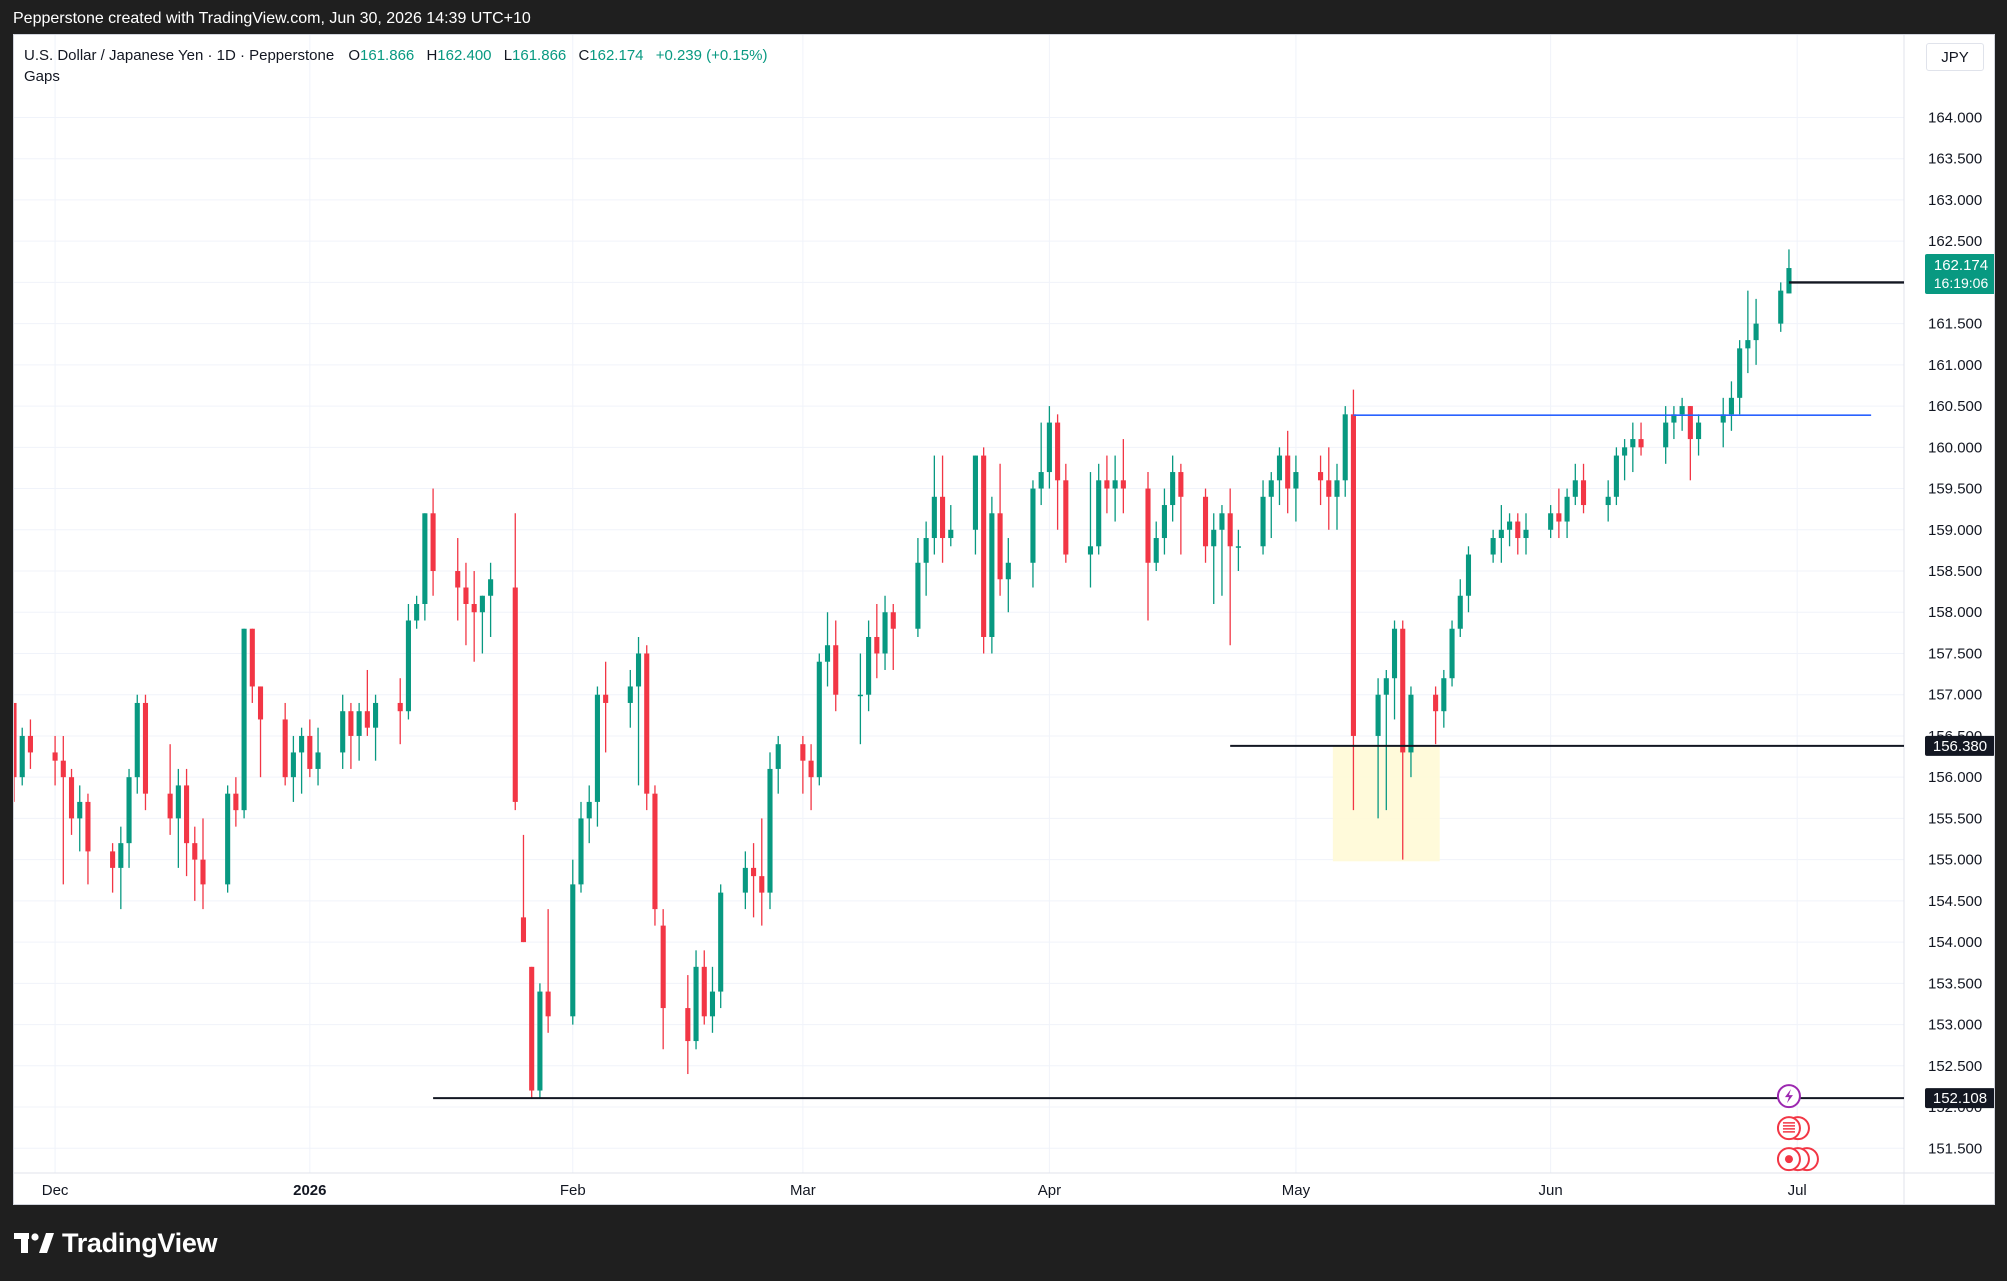 The width and height of the screenshot is (2007, 1281). I want to click on close-value: 162.174, so click(616, 55).